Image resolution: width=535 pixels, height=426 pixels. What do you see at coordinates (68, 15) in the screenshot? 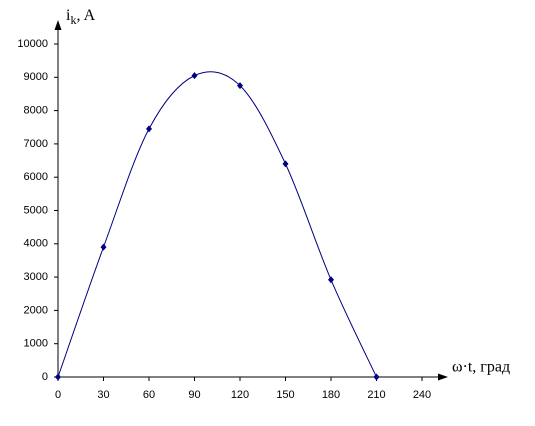
I see `y-label-base: i` at bounding box center [68, 15].